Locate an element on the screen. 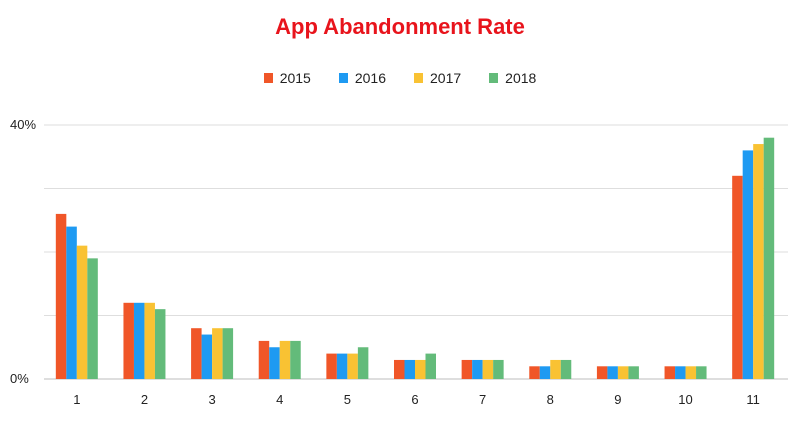 Image resolution: width=800 pixels, height=441 pixels. x-tick-label: 7 is located at coordinates (482, 399).